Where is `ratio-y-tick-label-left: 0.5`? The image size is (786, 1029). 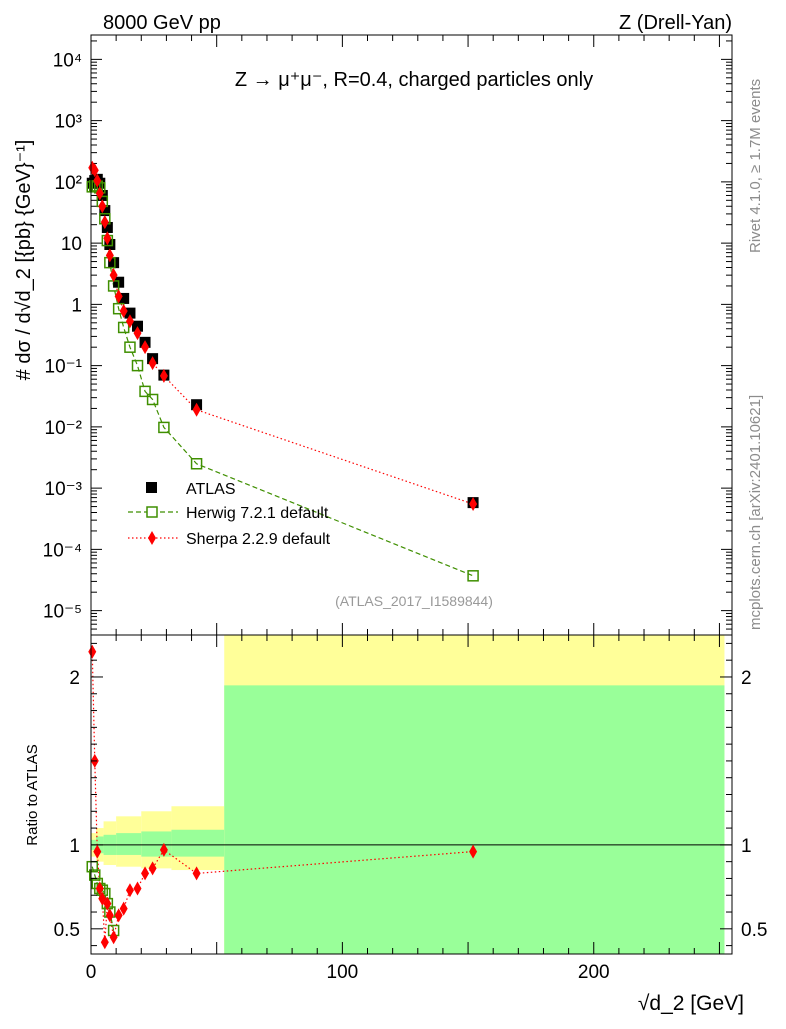
ratio-y-tick-label-left: 0.5 is located at coordinates (67, 930).